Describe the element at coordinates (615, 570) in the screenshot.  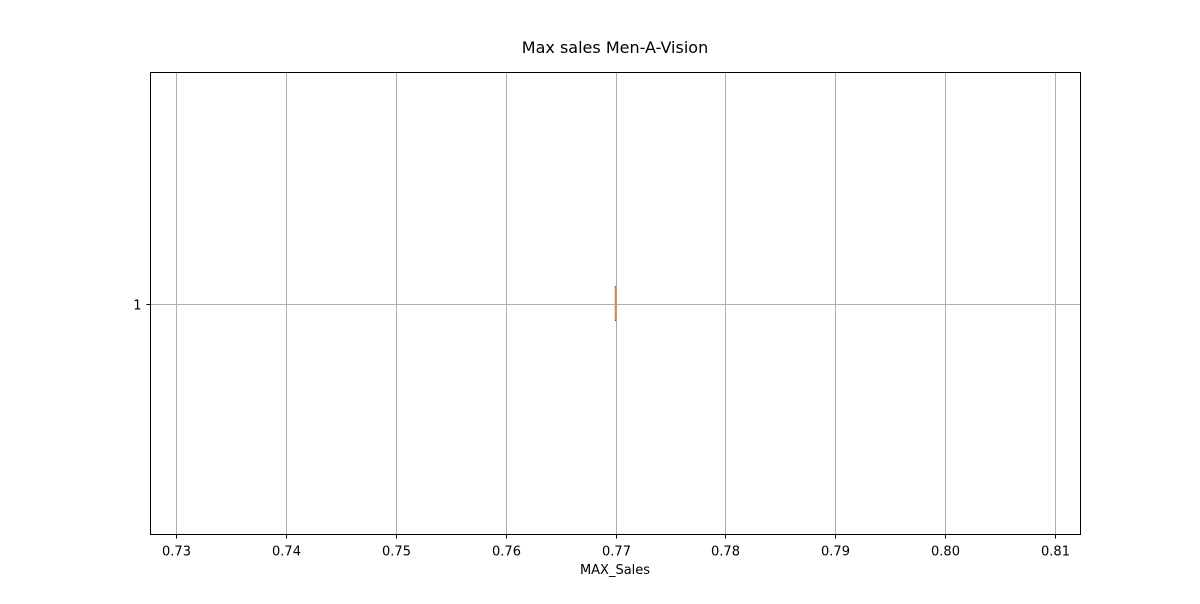
I see `x-axis-label: MAX_Sales` at that location.